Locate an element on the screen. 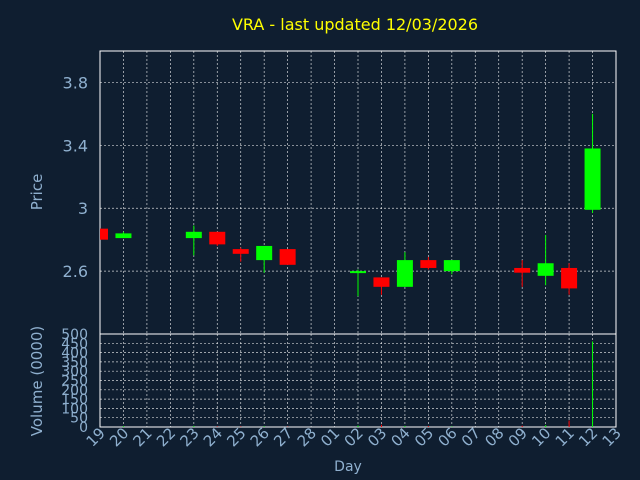  volume-axis-label: Volume (0000) is located at coordinates (37, 381).